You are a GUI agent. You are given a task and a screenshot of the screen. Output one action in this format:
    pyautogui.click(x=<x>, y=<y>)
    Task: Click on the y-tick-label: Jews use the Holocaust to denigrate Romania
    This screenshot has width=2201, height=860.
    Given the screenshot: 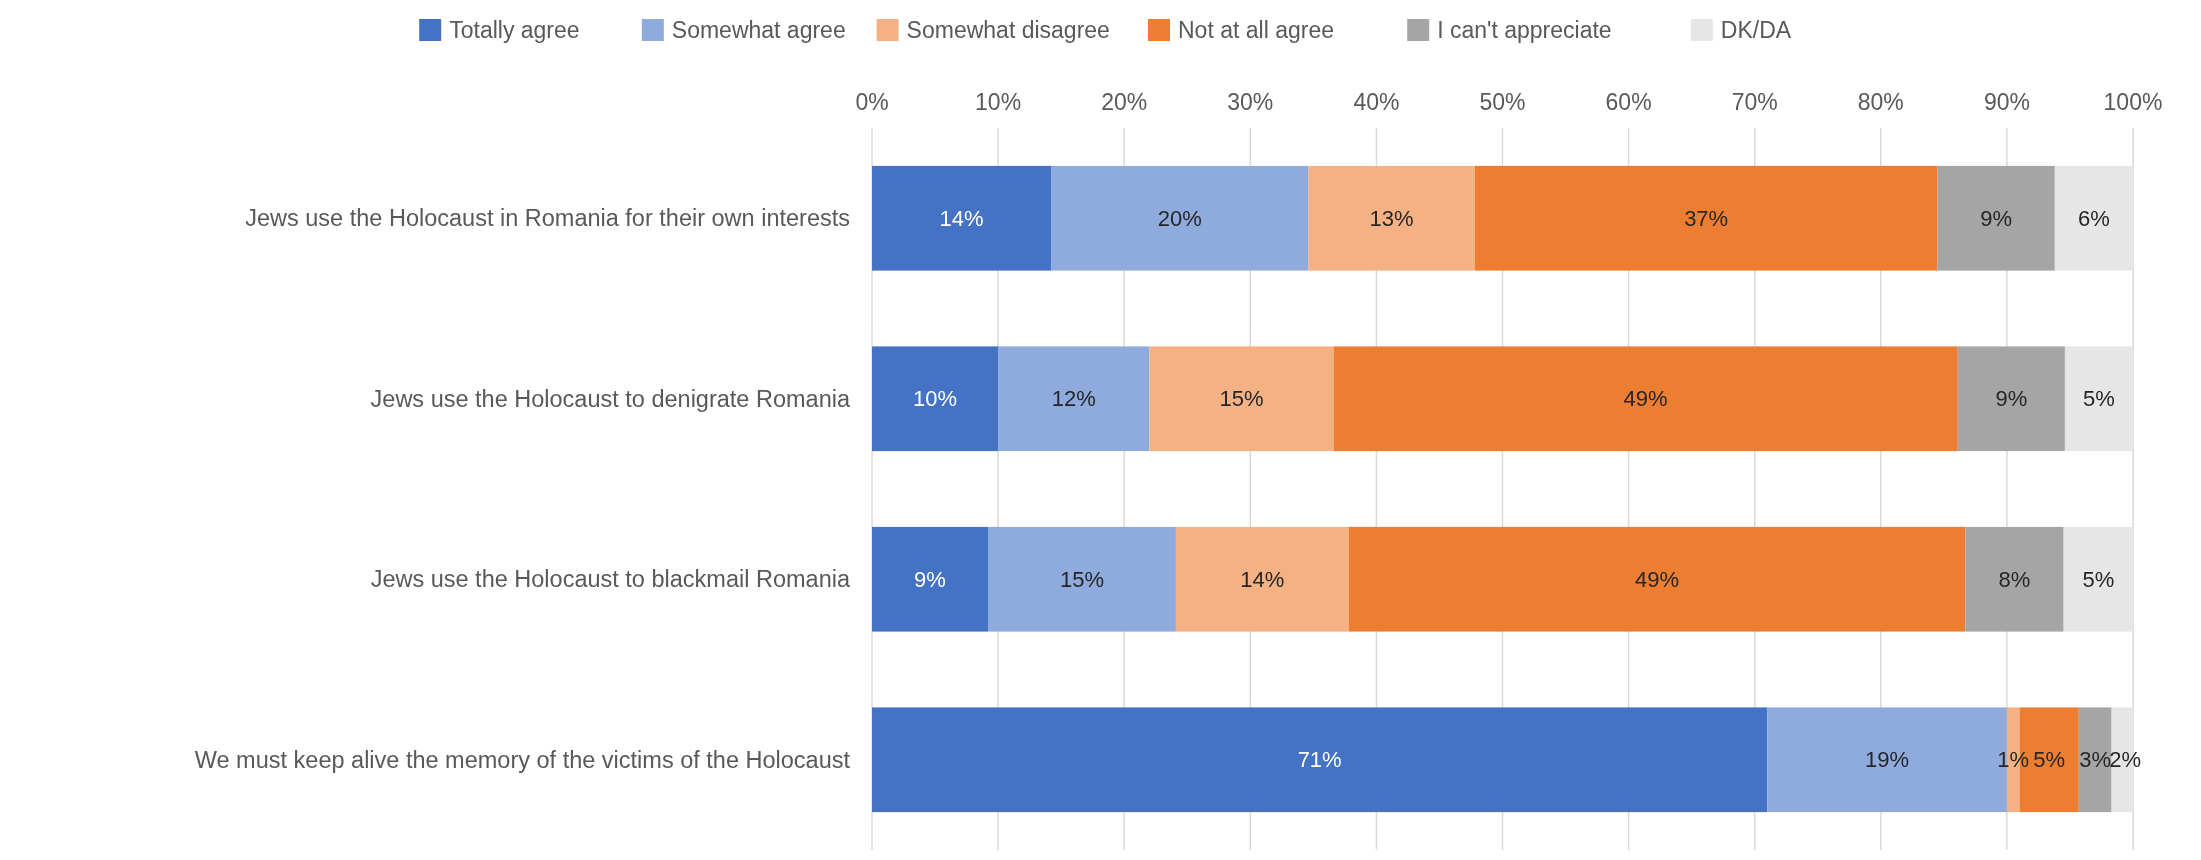 What is the action you would take?
    pyautogui.click(x=610, y=398)
    